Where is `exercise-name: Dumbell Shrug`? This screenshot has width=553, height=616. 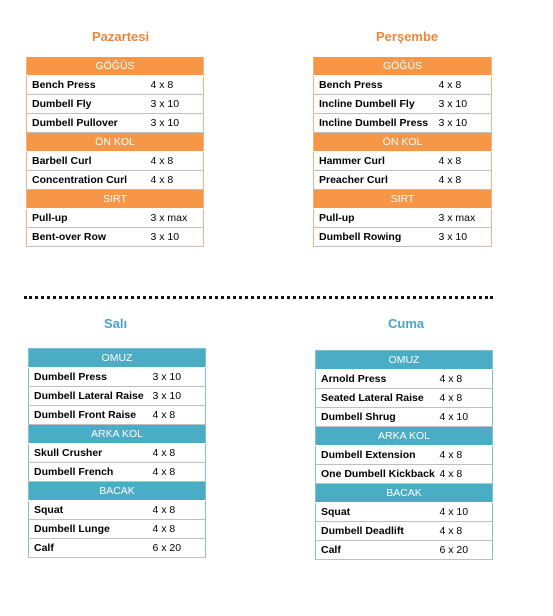 exercise-name: Dumbell Shrug is located at coordinates (377, 417).